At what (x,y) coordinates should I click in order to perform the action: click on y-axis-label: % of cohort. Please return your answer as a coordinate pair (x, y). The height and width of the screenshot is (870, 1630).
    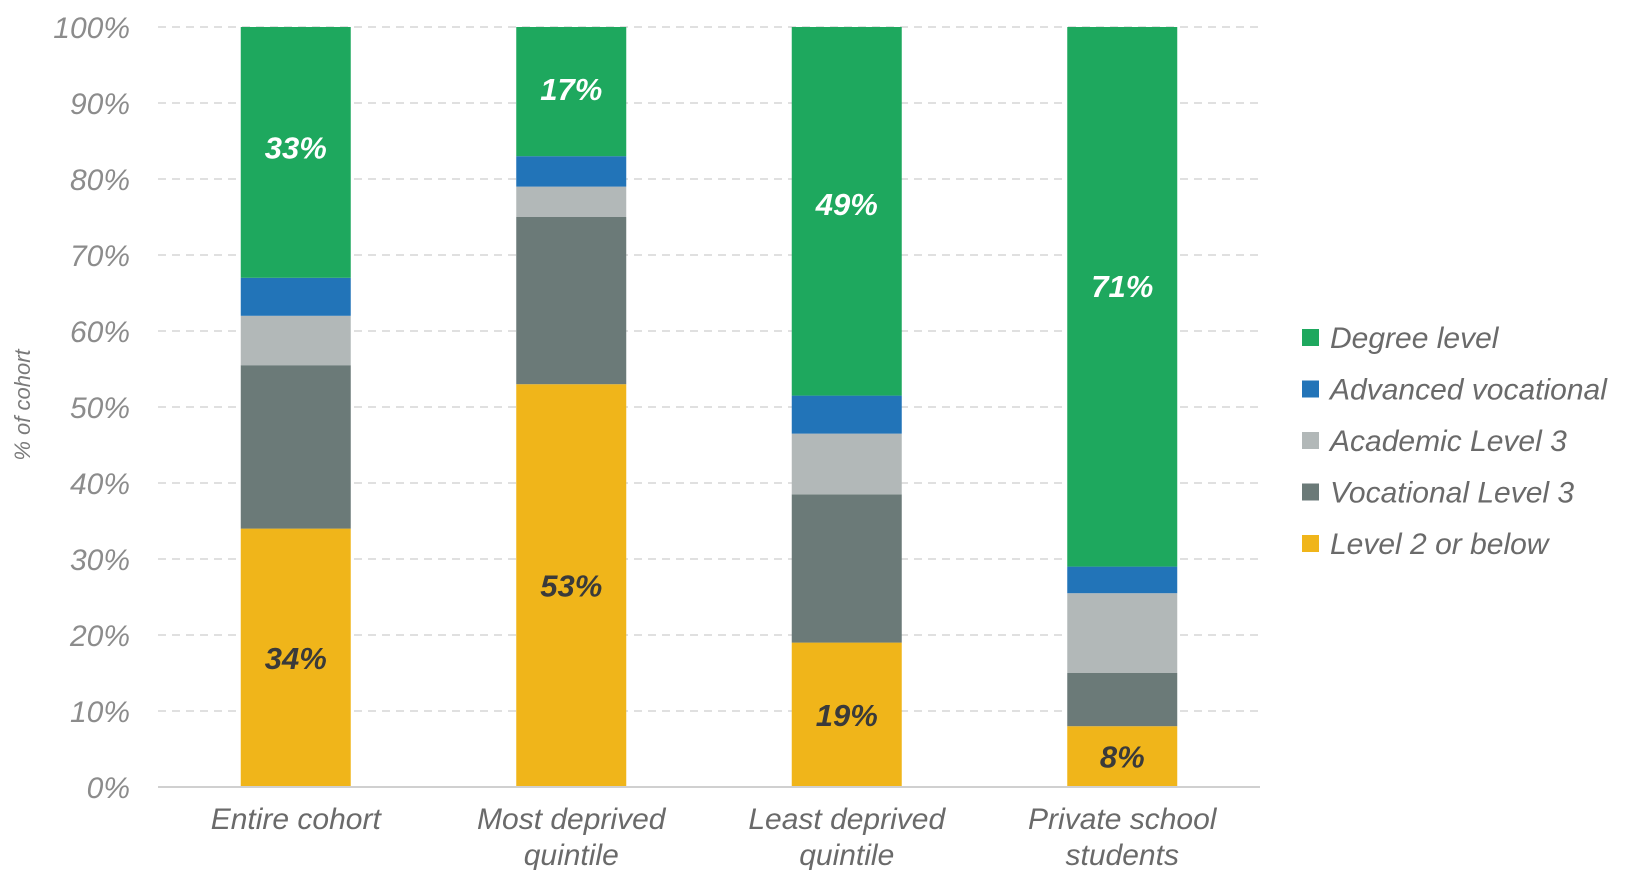
    Looking at the image, I should click on (22, 404).